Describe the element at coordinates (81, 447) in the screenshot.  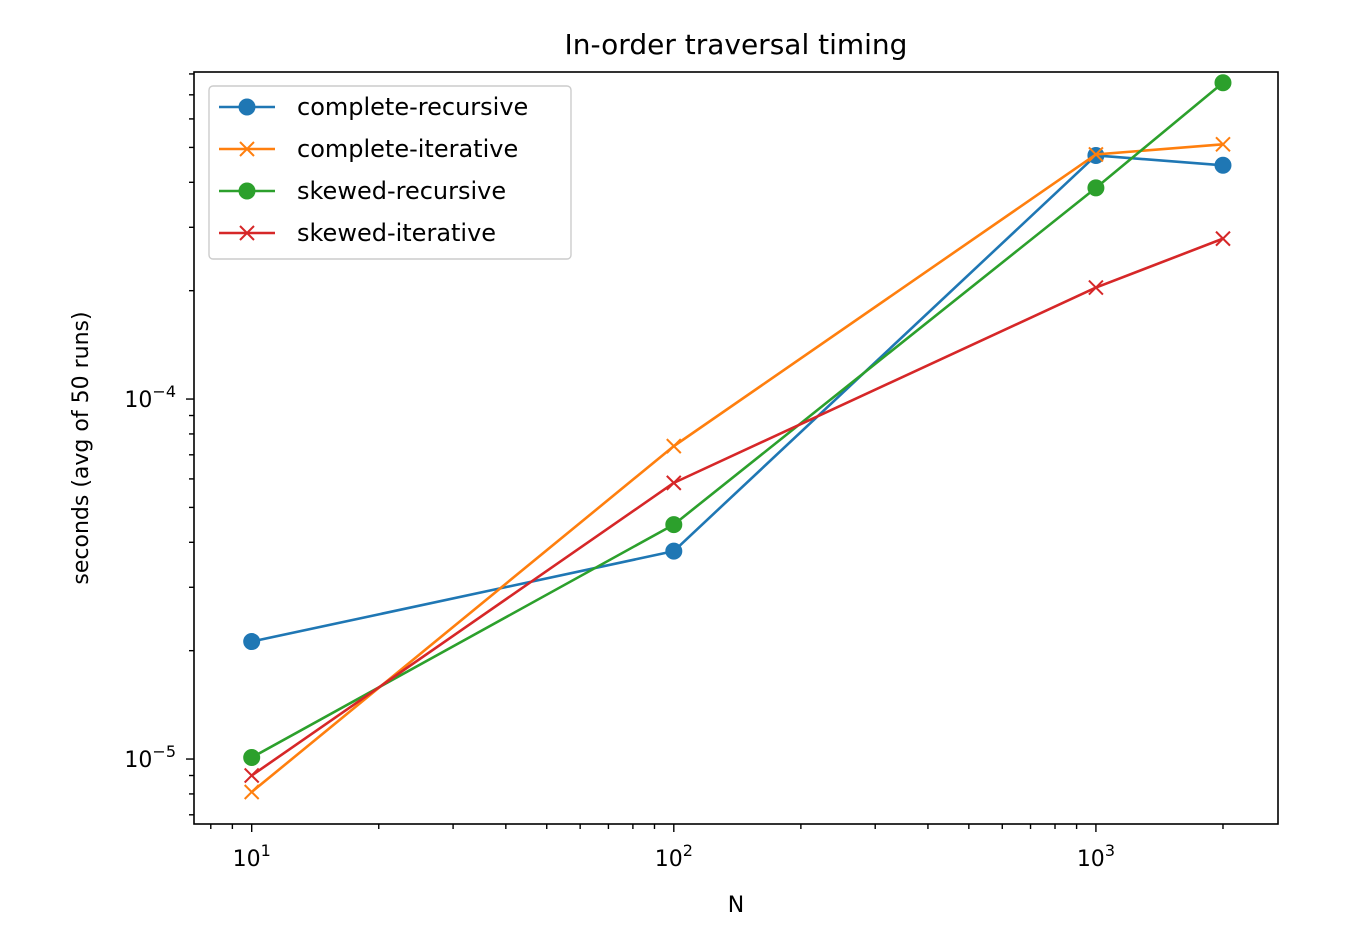
I see `y-axis-label: seconds (avg of 50 runs)` at that location.